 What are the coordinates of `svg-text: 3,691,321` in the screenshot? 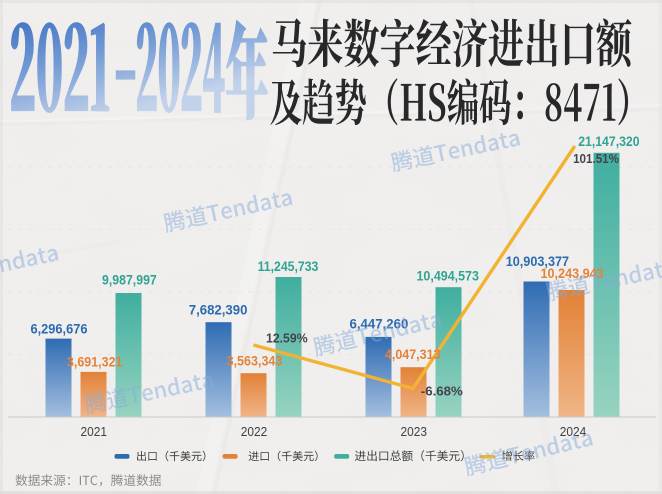 It's located at (95, 362).